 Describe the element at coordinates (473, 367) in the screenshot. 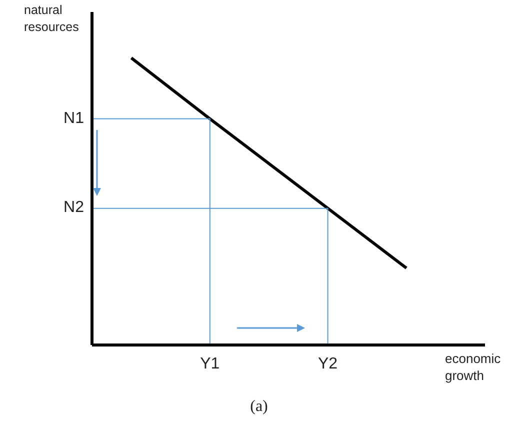

I see `x-axis-title: economic growth` at that location.